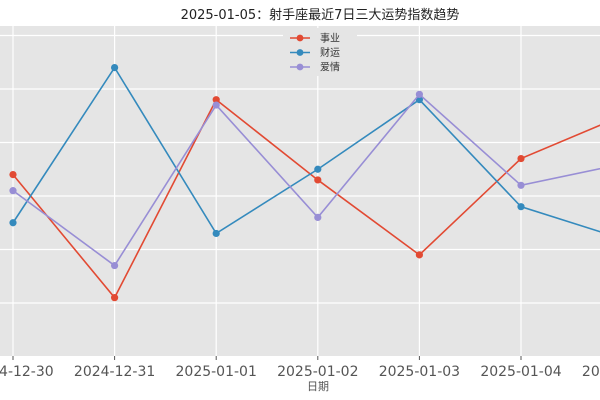  What do you see at coordinates (27, 372) in the screenshot?
I see `x-tick-label: 2024-12-30` at bounding box center [27, 372].